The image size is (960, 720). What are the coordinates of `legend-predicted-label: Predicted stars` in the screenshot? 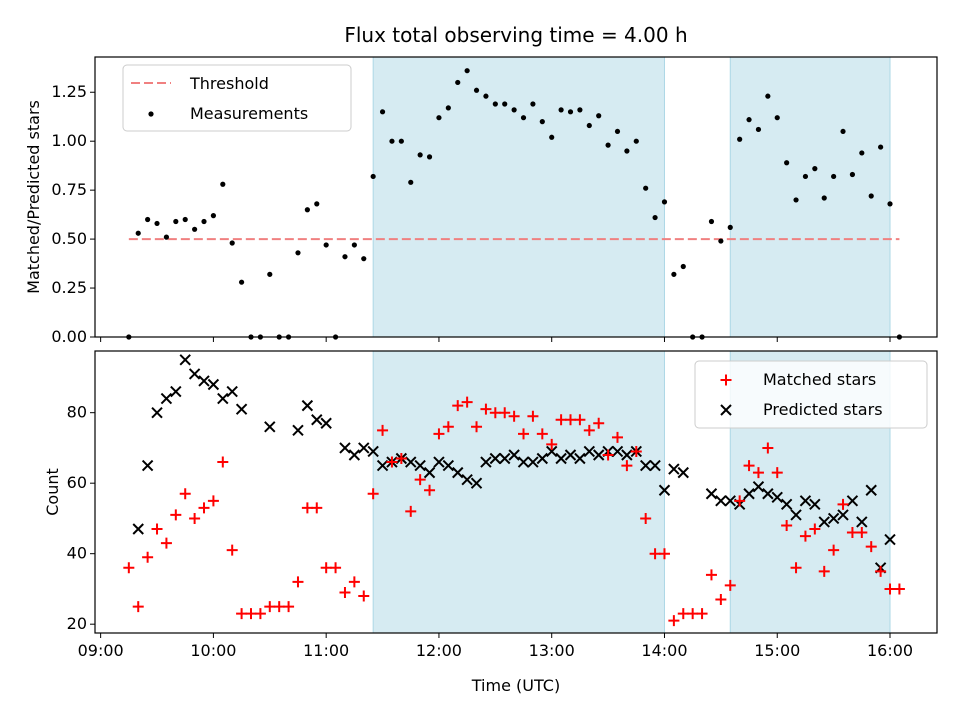 It's located at (823, 409).